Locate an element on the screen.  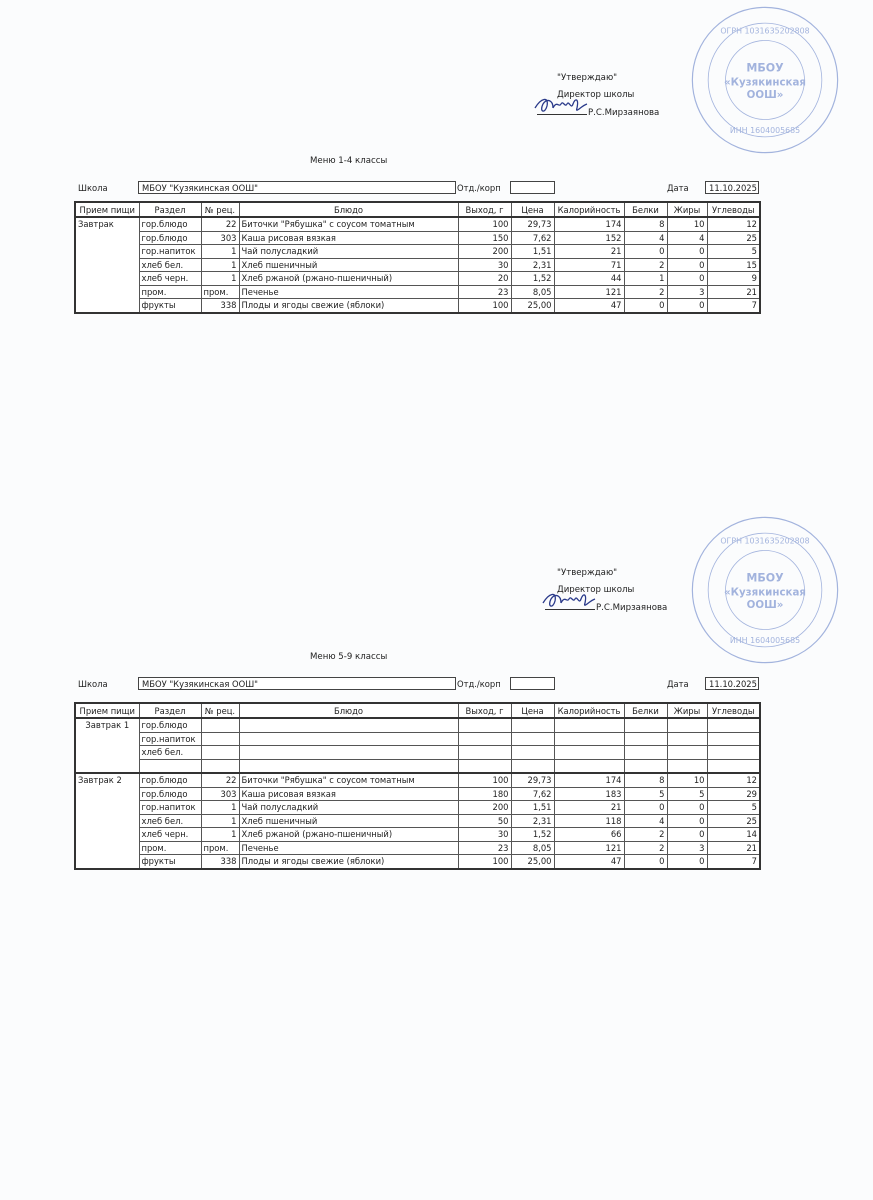
cell-meal: Завтрак 2 is located at coordinates (107, 820).